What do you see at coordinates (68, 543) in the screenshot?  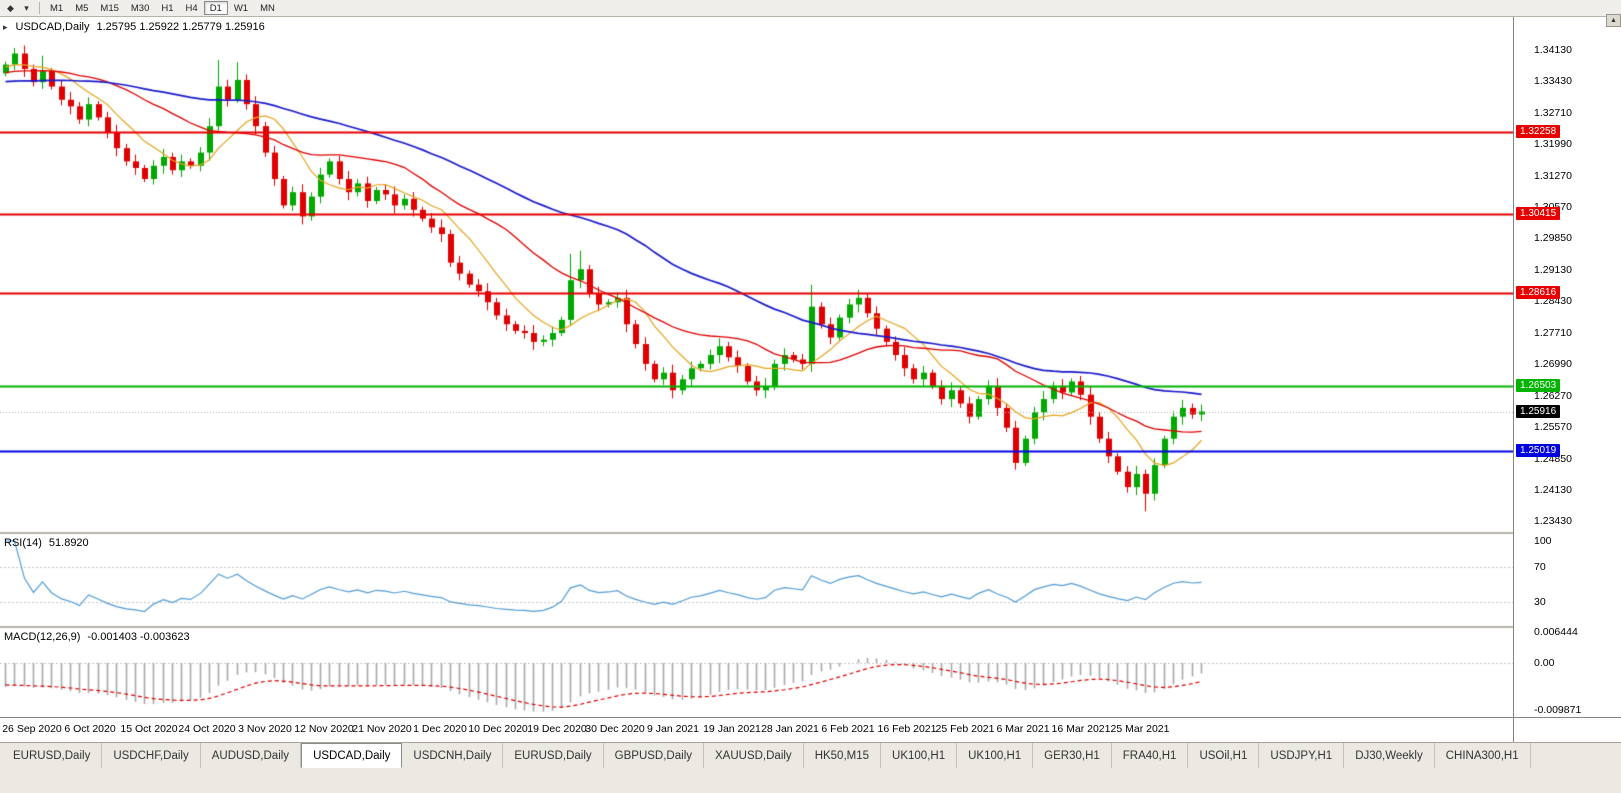 I see `rsi-indicator-value: 51.8920` at bounding box center [68, 543].